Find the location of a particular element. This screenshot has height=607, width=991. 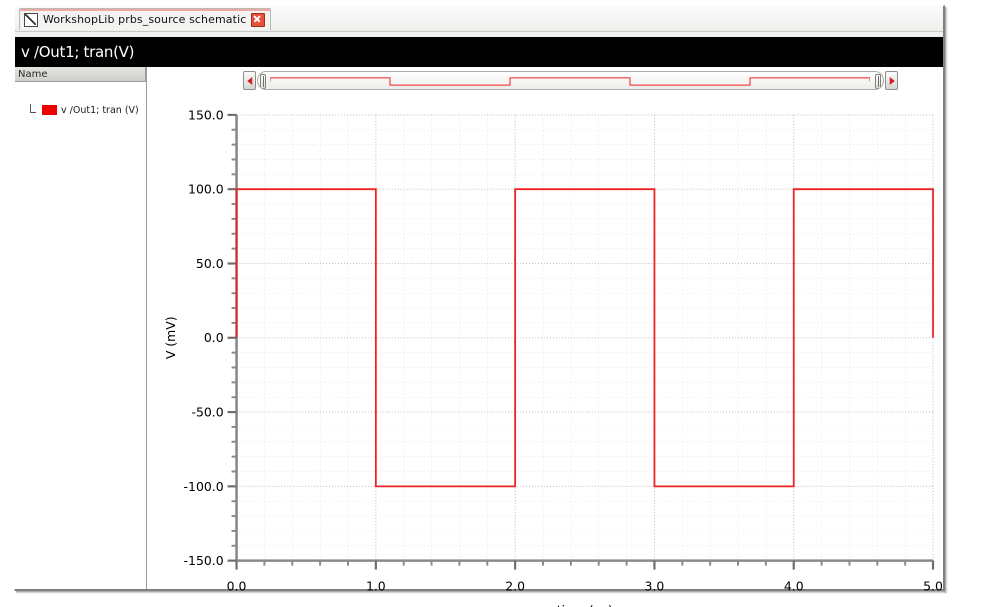

svg-text: 50.0 is located at coordinates (210, 263).